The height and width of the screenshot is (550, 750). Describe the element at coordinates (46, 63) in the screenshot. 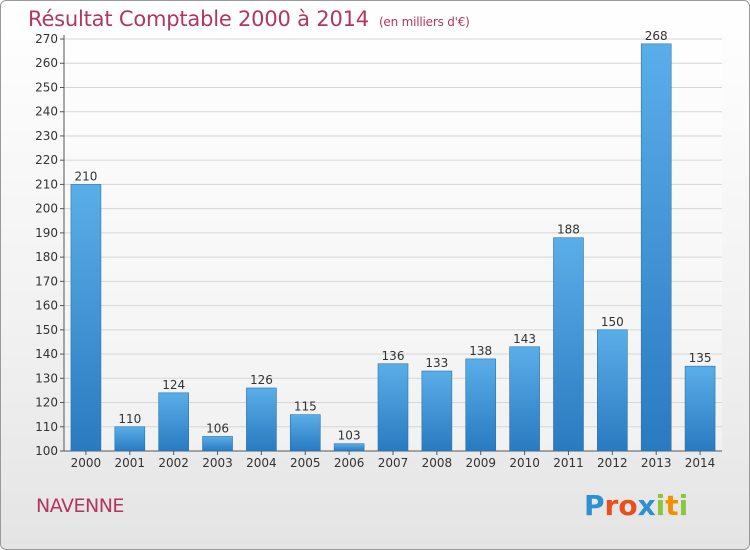

I see `y-tick-label: 260` at that location.